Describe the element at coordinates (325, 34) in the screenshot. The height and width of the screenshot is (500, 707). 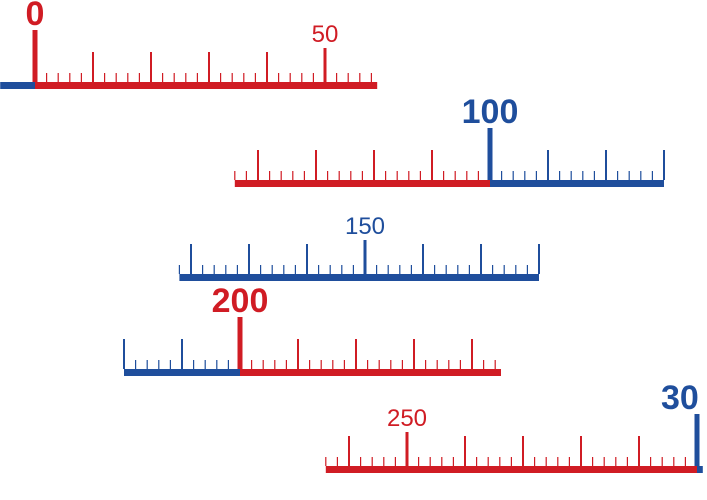
I see `tick-label-50: 50` at that location.